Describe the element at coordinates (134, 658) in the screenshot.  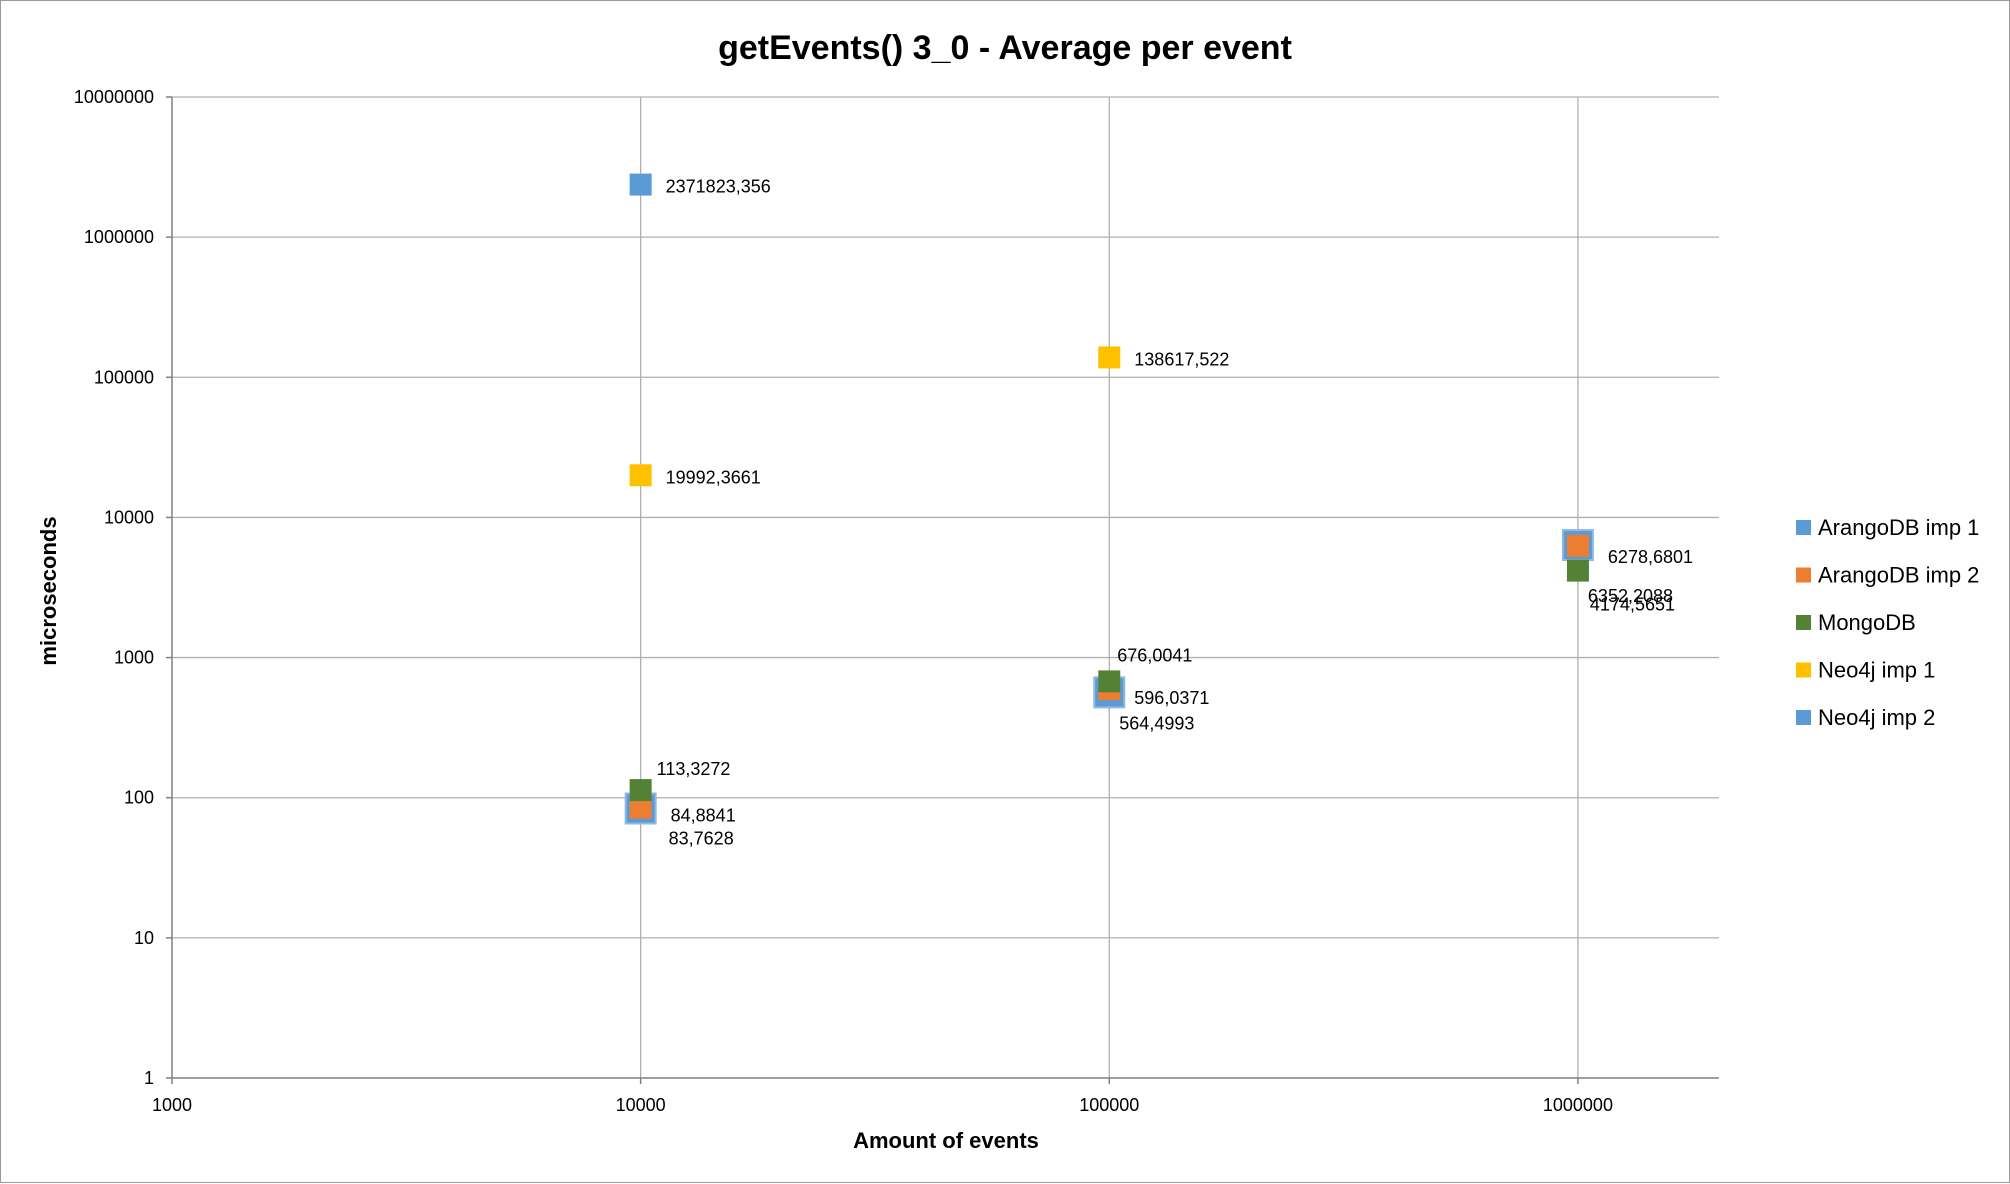
I see `y-tick-label: 1000` at that location.